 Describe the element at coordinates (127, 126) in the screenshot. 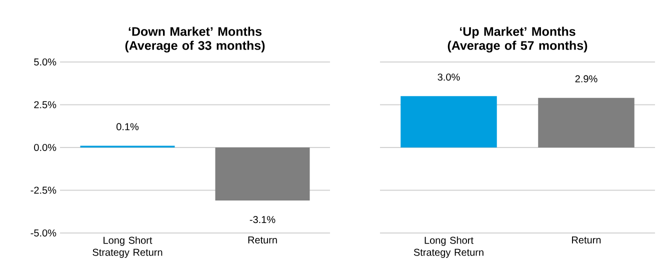

I see `data-label: 0.1%` at that location.